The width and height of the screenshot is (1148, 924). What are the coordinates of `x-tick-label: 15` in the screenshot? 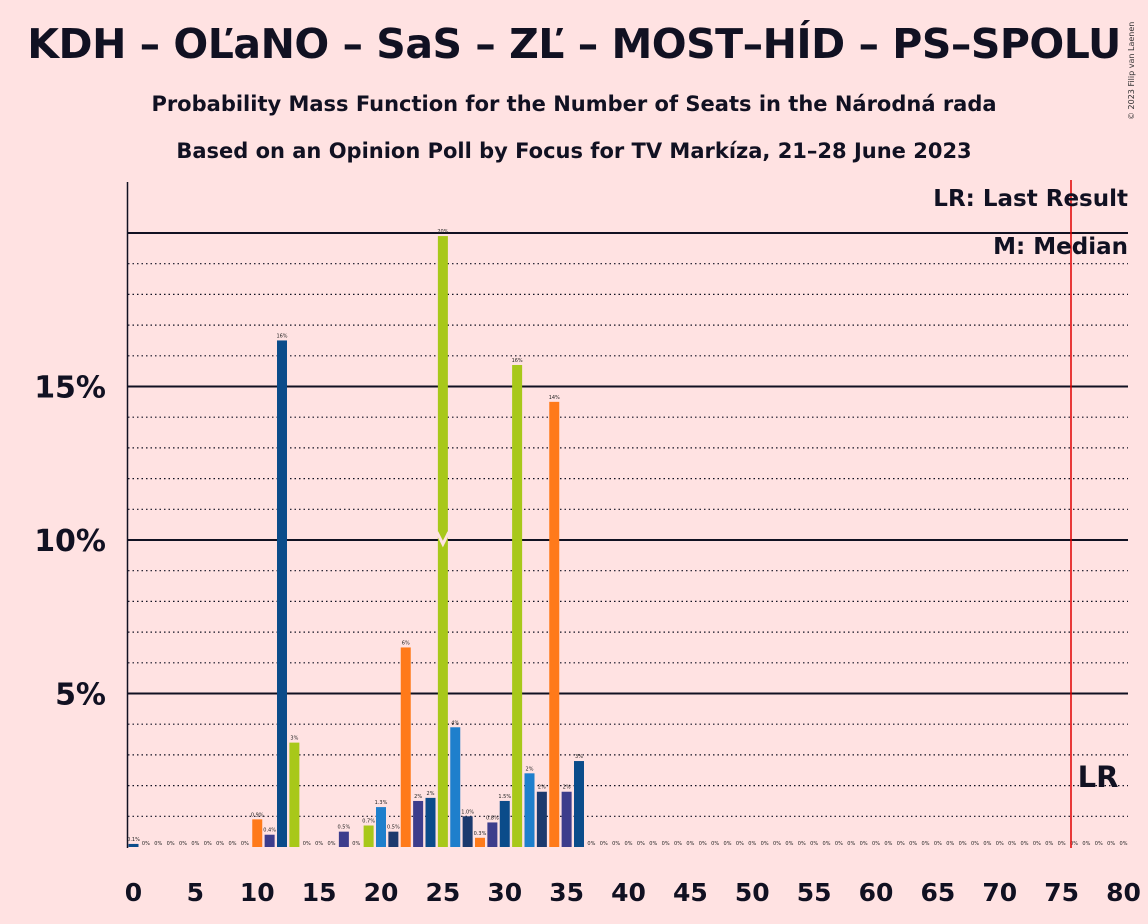 It's located at (319, 892).